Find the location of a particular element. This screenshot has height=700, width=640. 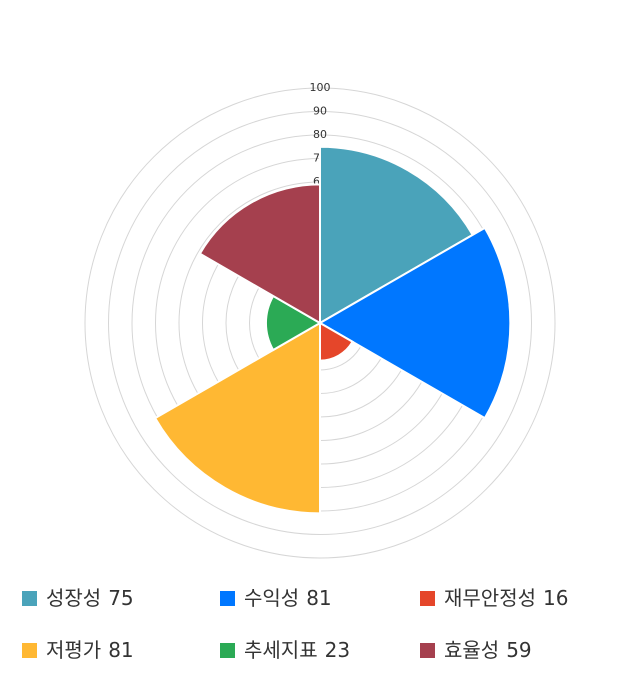

r-tick-label: 90 is located at coordinates (320, 111).